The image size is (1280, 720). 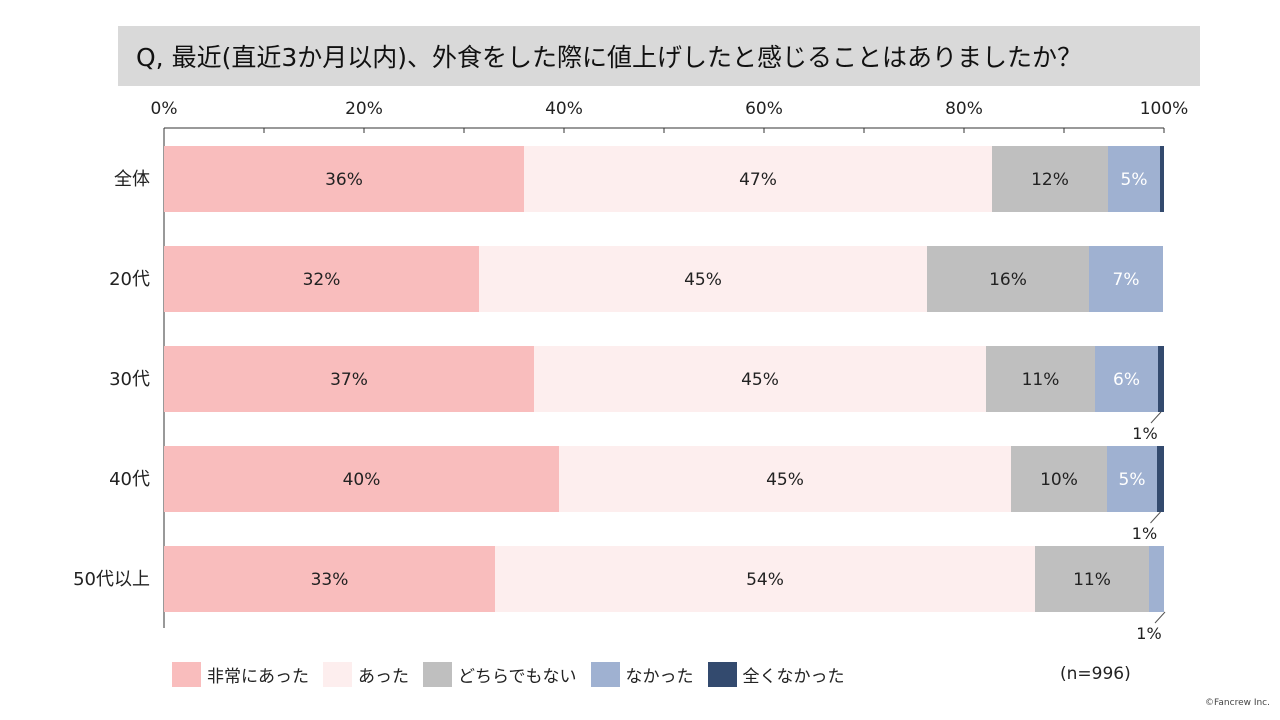 I want to click on legend-label: あった, so click(x=383, y=677).